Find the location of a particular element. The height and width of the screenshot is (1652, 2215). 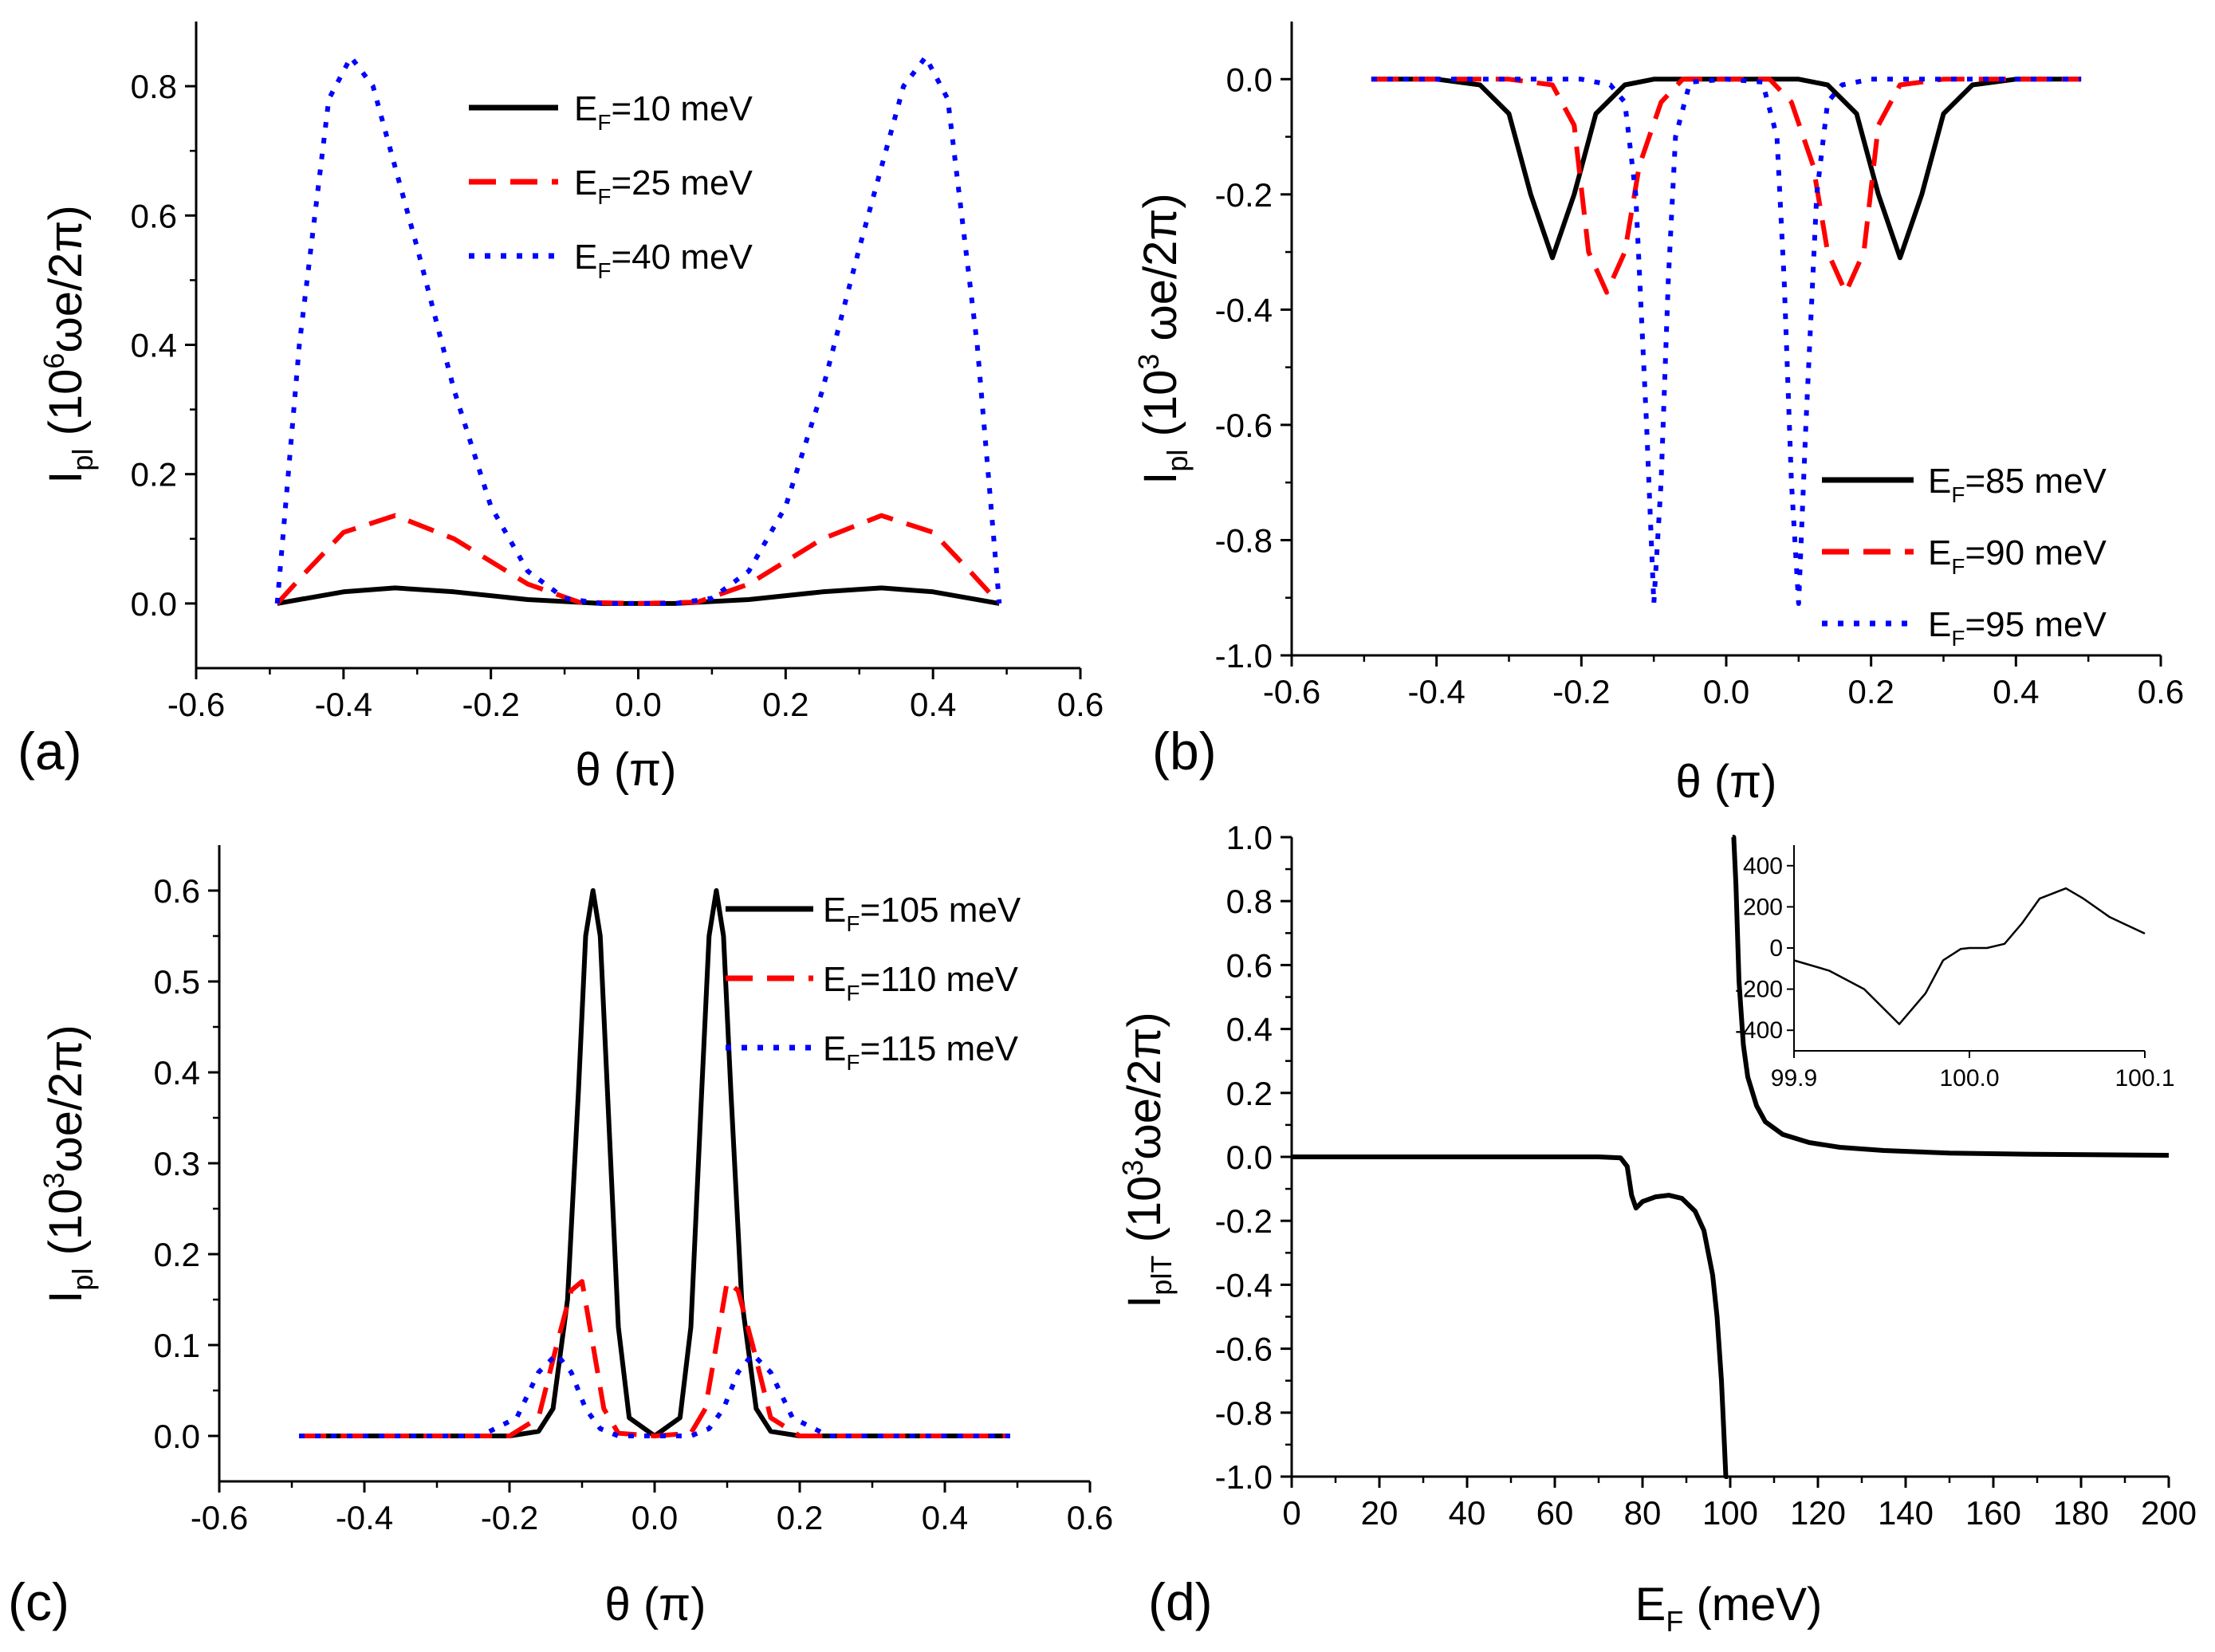

legend: EF=10 meV EF=25 meV EF=40 meV is located at coordinates (611, 186).